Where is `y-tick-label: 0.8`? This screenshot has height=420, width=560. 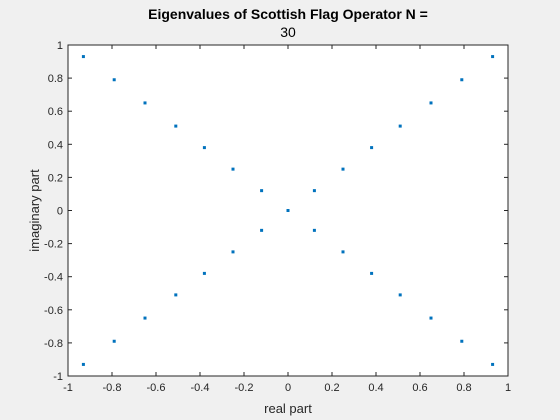 y-tick-label: 0.8 is located at coordinates (55, 79).